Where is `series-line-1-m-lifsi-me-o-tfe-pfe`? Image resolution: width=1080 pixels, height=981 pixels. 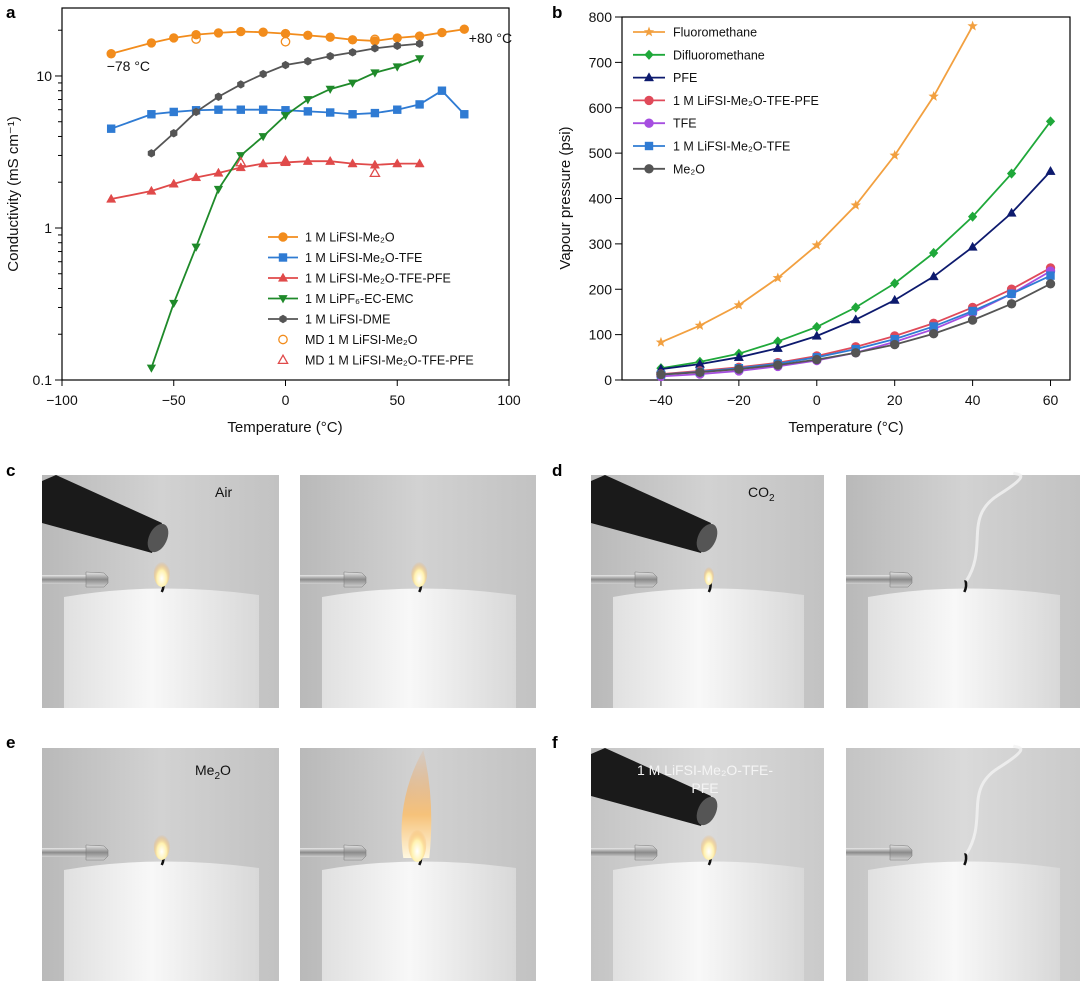 series-line-1-m-lifsi-me-o-tfe-pfe is located at coordinates (265, 180).